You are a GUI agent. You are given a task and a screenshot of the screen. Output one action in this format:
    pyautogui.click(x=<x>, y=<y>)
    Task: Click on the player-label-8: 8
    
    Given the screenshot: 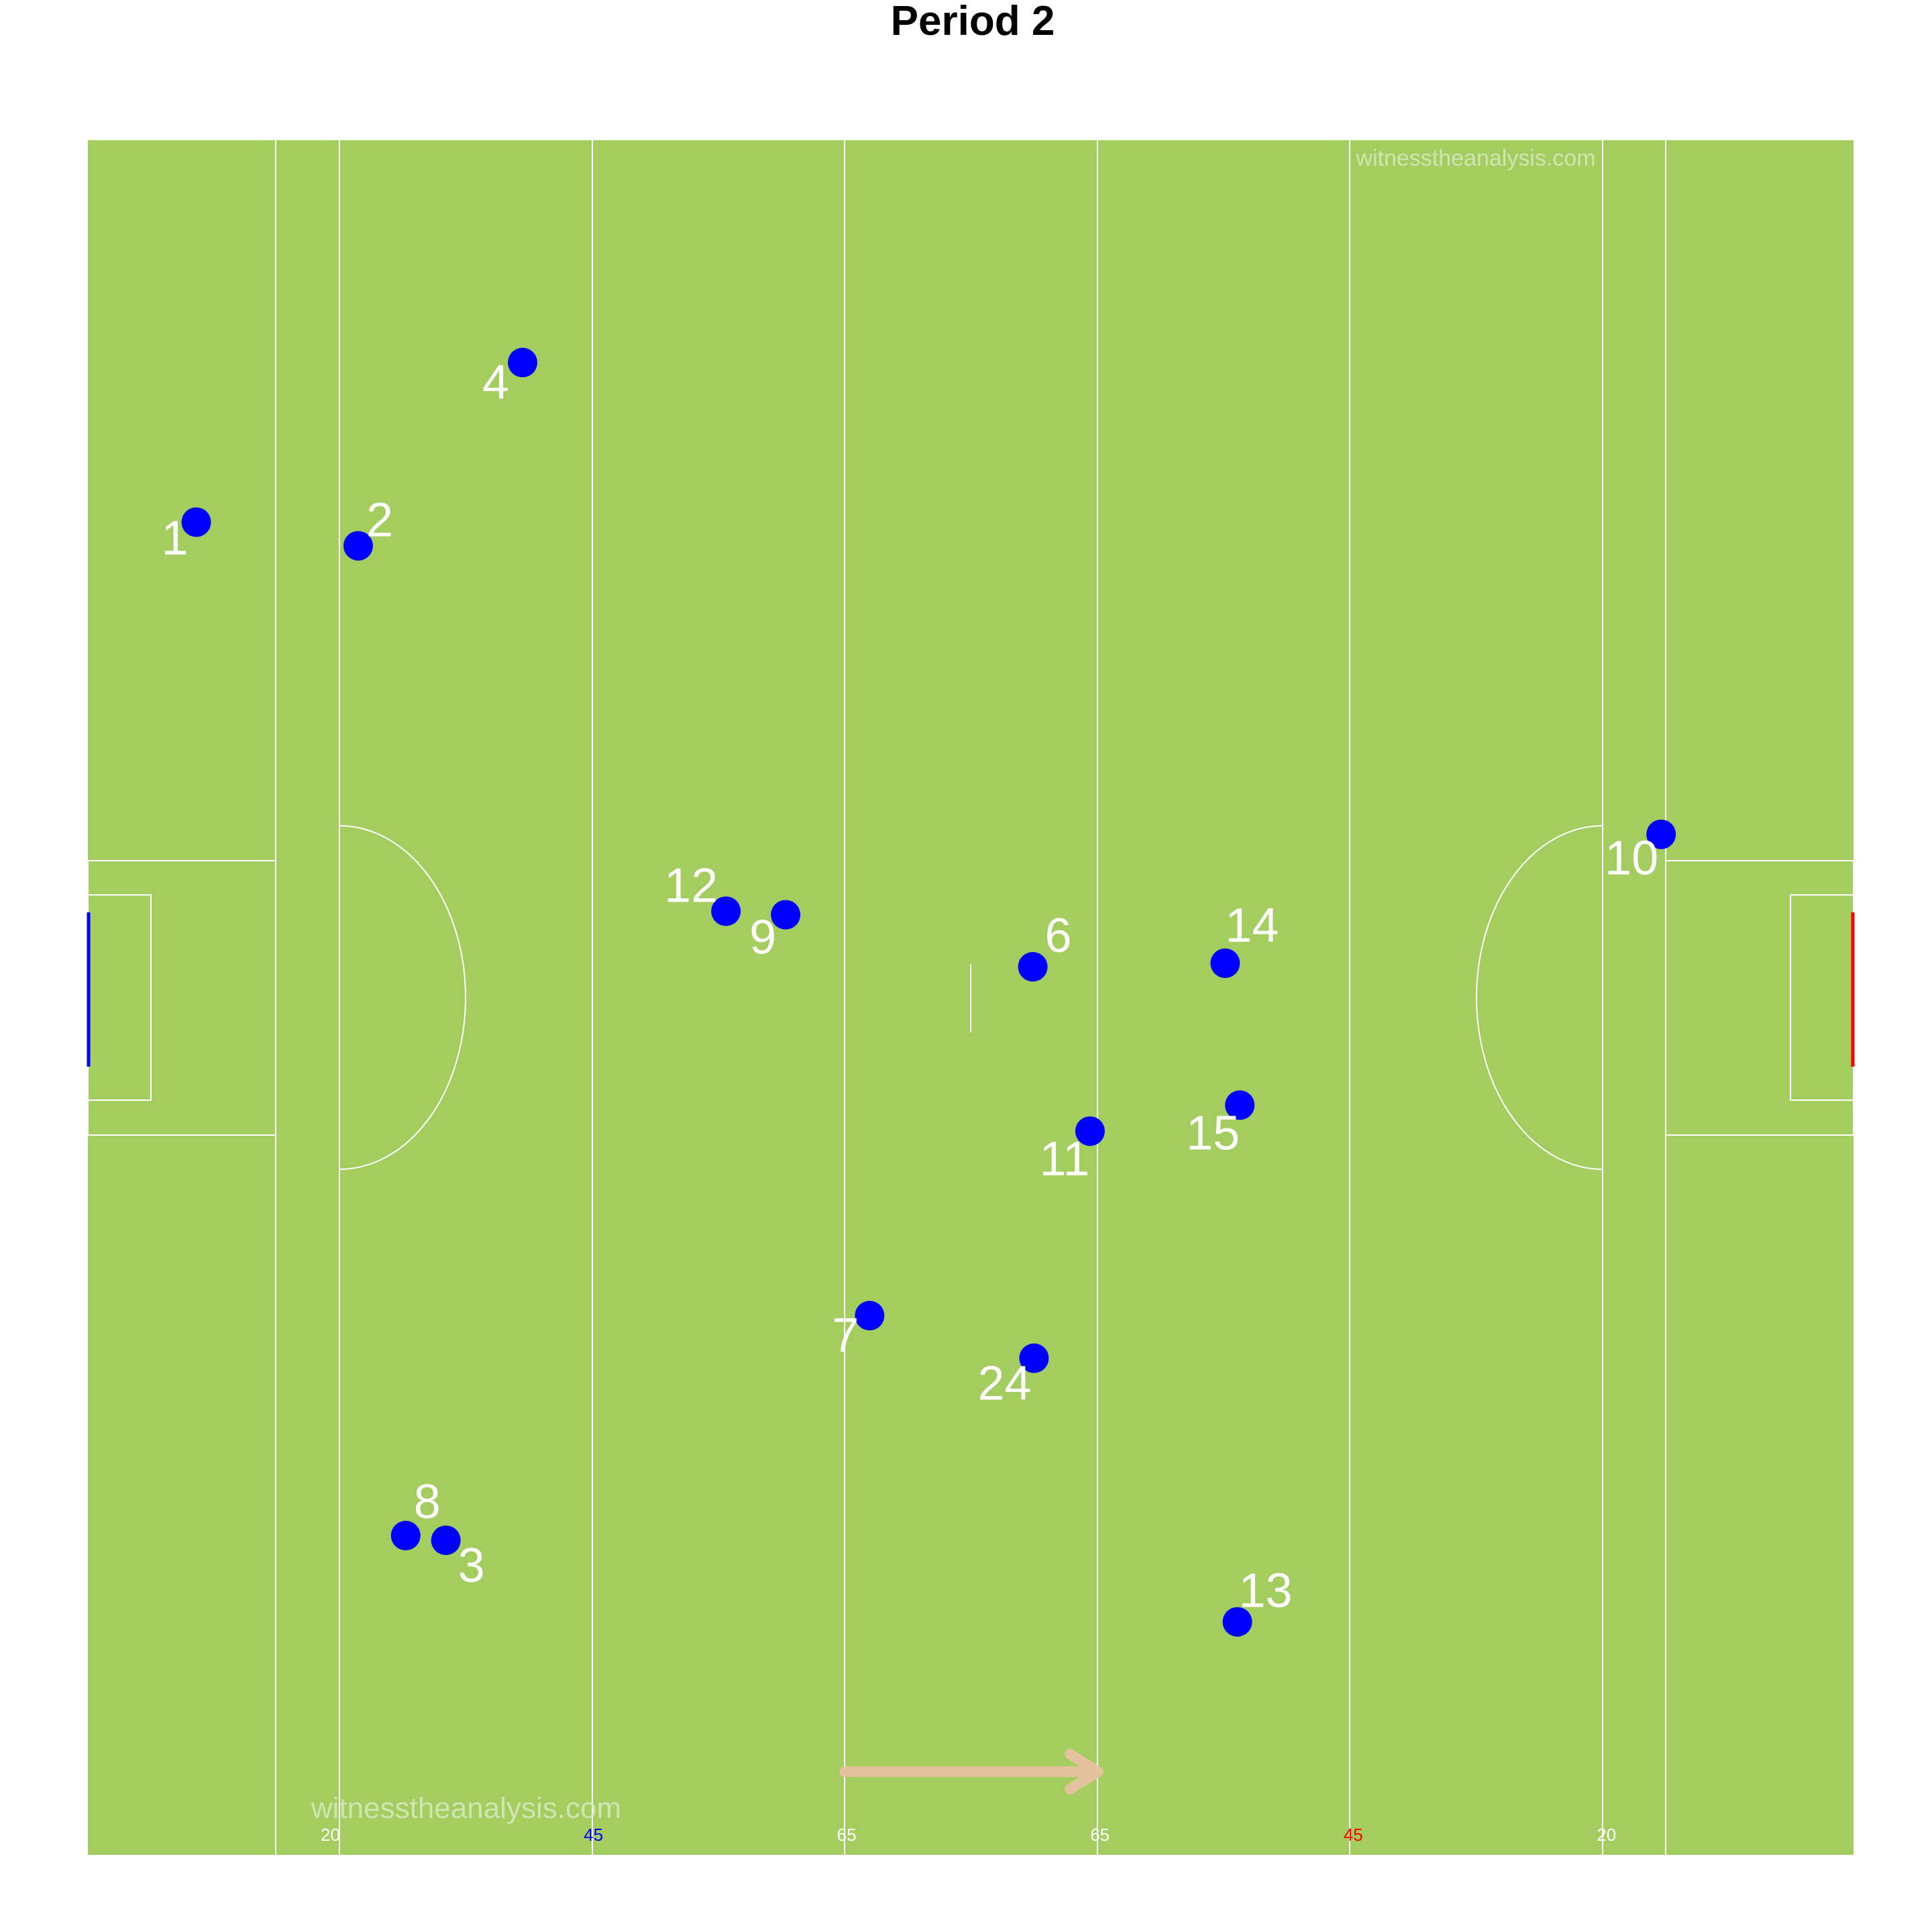 What is the action you would take?
    pyautogui.click(x=427, y=1502)
    